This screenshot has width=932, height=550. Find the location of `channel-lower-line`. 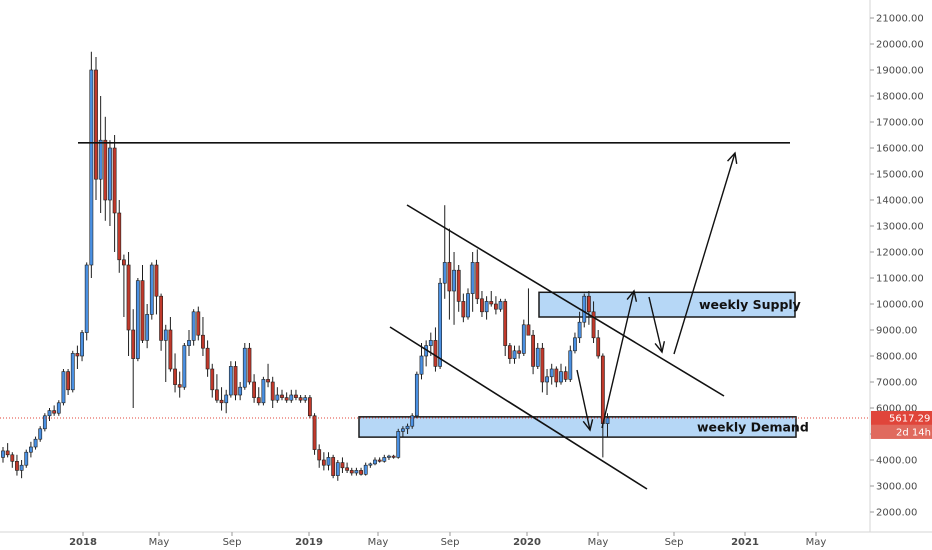

channel-lower-line is located at coordinates (518, 408).